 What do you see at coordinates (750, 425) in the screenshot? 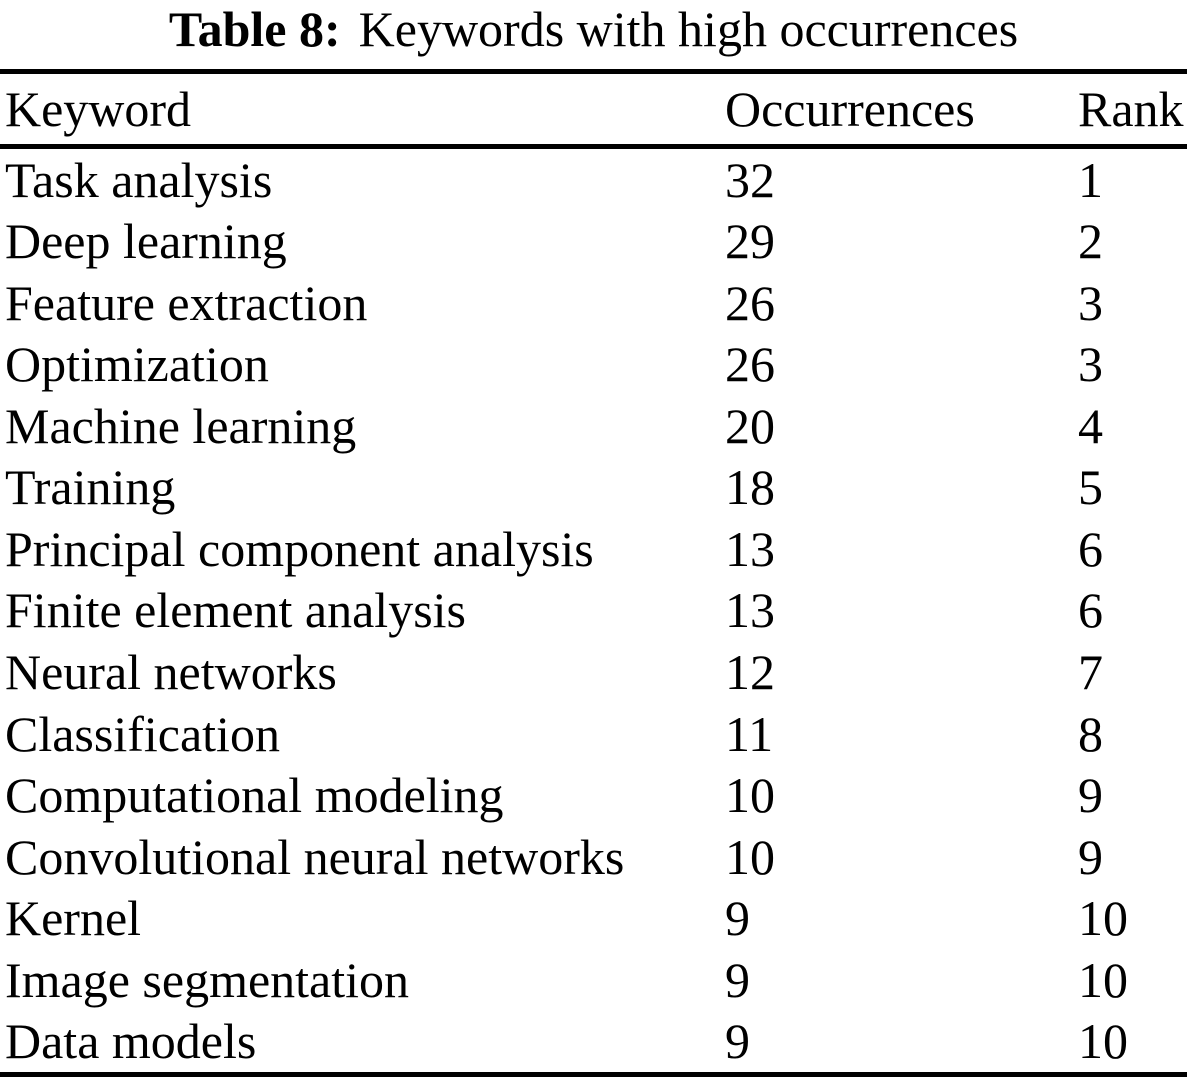
I see `occurrences-cell: 20` at bounding box center [750, 425].